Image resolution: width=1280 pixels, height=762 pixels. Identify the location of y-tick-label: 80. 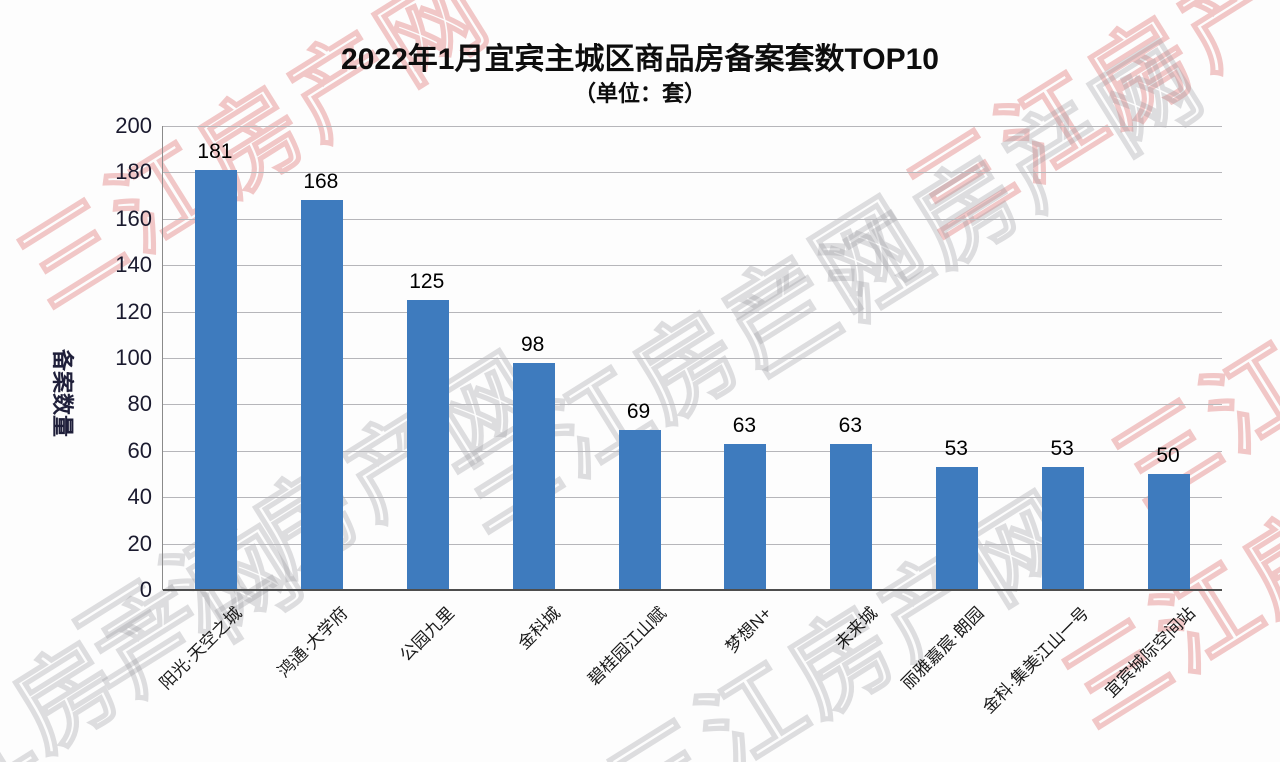
(139, 404).